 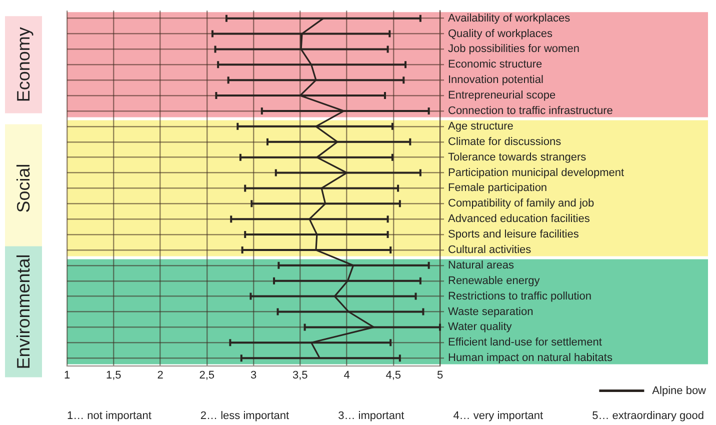 I want to click on text: 4… very important, so click(x=498, y=416).